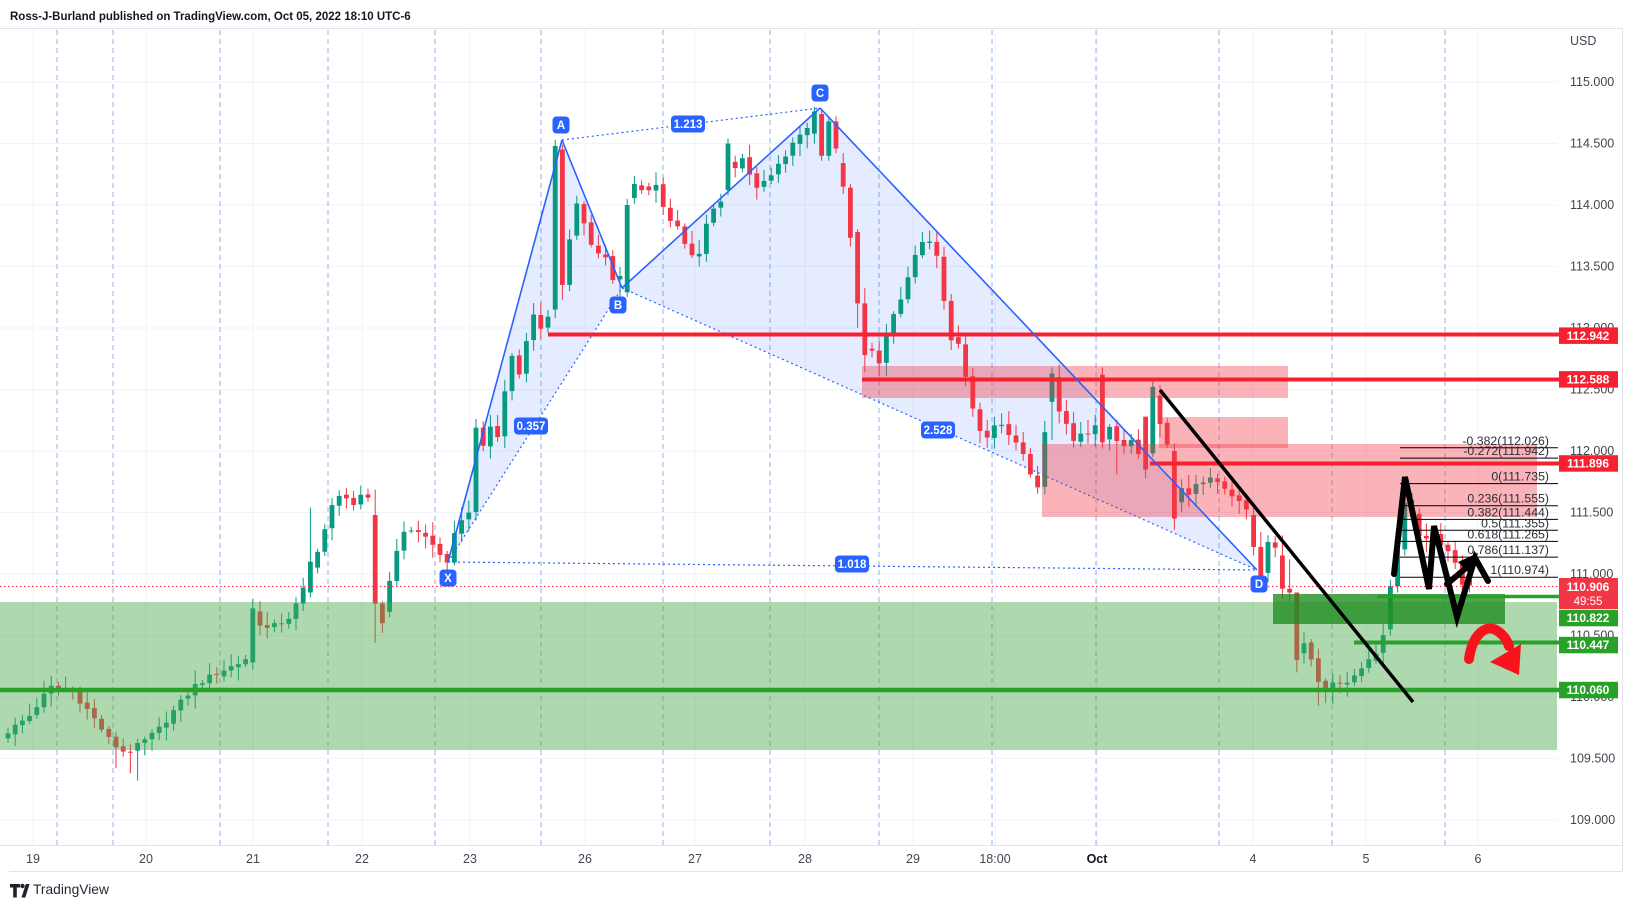 This screenshot has height=907, width=1633. Describe the element at coordinates (1592, 144) in the screenshot. I see `svg-text: 114.500` at that location.